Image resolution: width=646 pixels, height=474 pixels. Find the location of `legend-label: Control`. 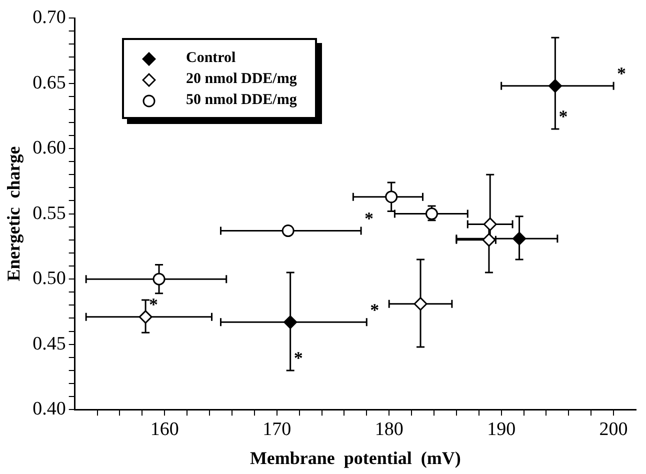

legend-label: Control is located at coordinates (211, 58).